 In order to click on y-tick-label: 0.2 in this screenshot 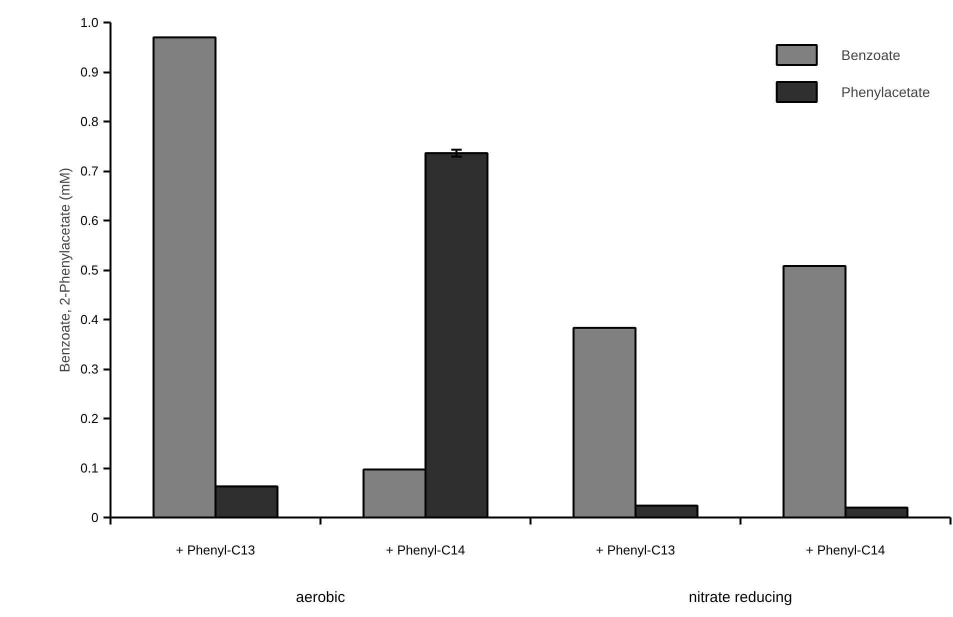, I will do `click(89, 418)`.